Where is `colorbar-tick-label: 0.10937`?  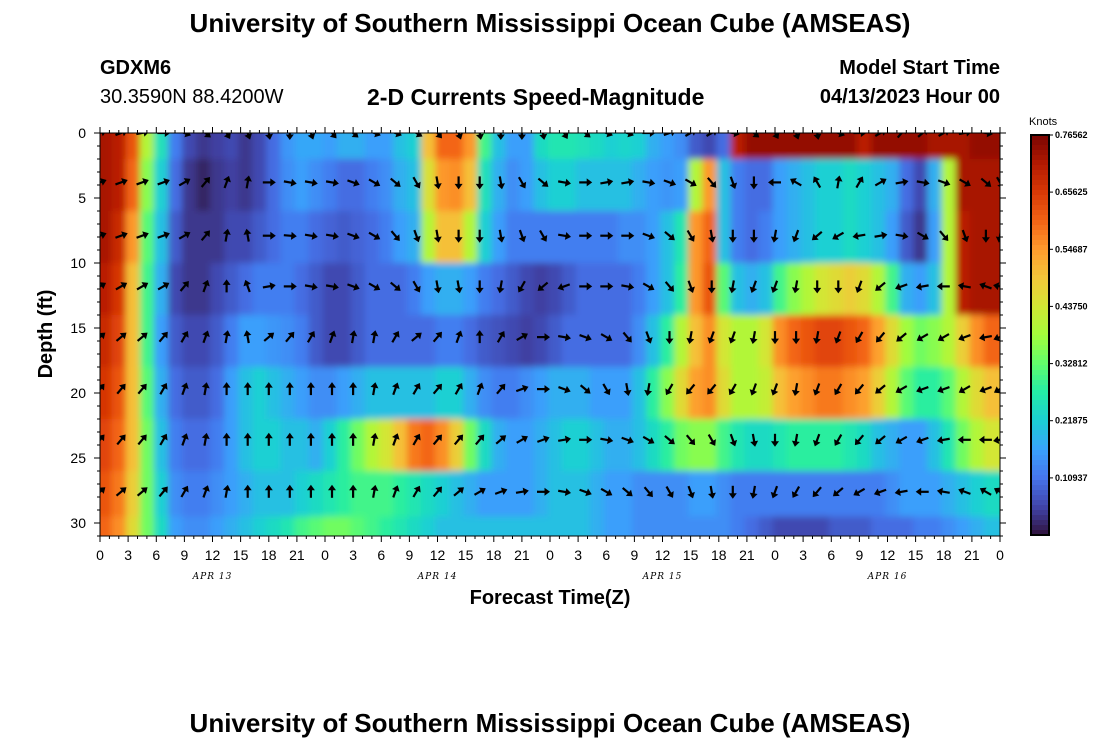 colorbar-tick-label: 0.10937 is located at coordinates (1071, 478).